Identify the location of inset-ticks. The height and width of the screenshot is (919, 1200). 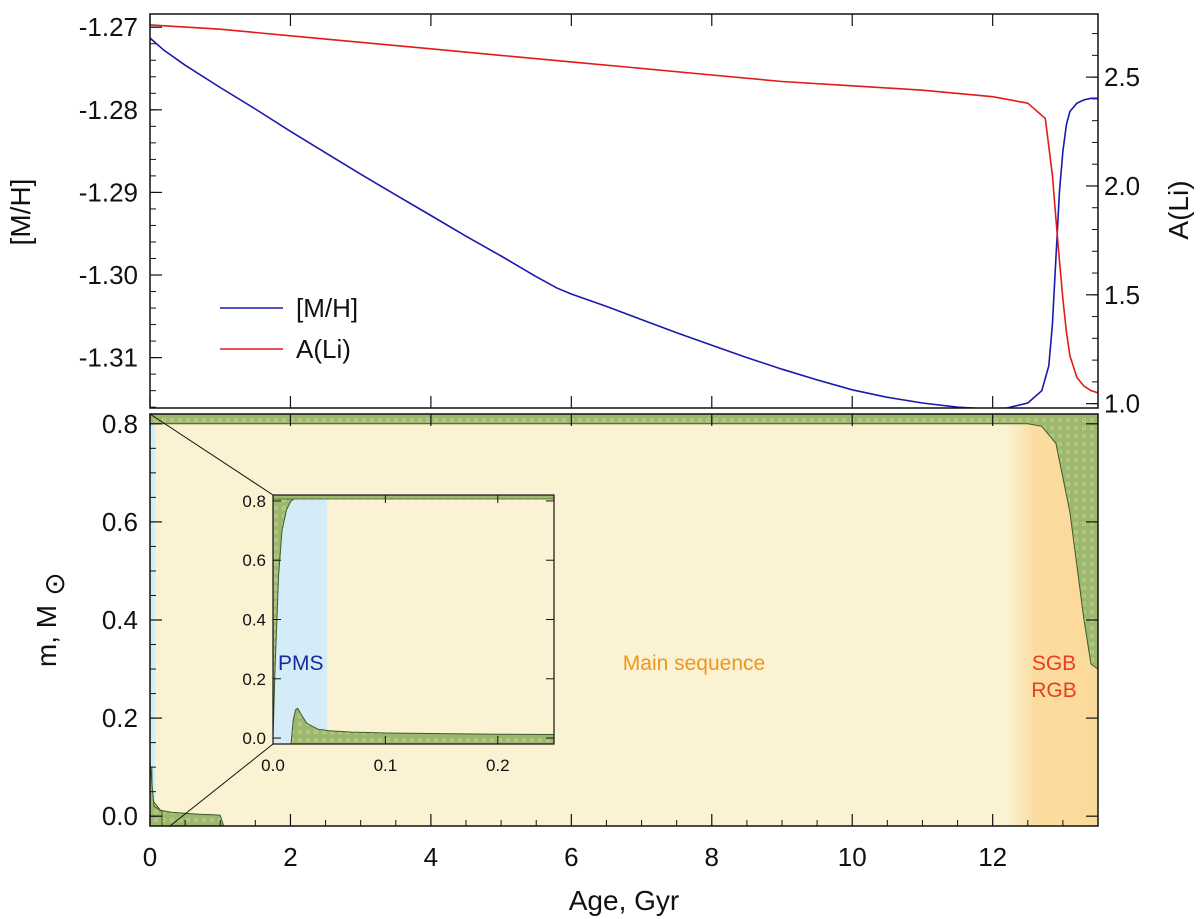
(413, 619).